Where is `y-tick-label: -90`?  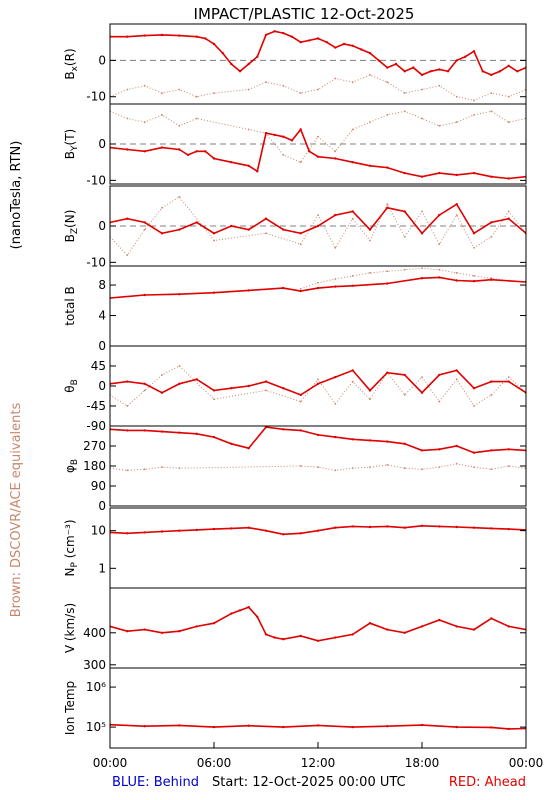 y-tick-label: -90 is located at coordinates (96, 426).